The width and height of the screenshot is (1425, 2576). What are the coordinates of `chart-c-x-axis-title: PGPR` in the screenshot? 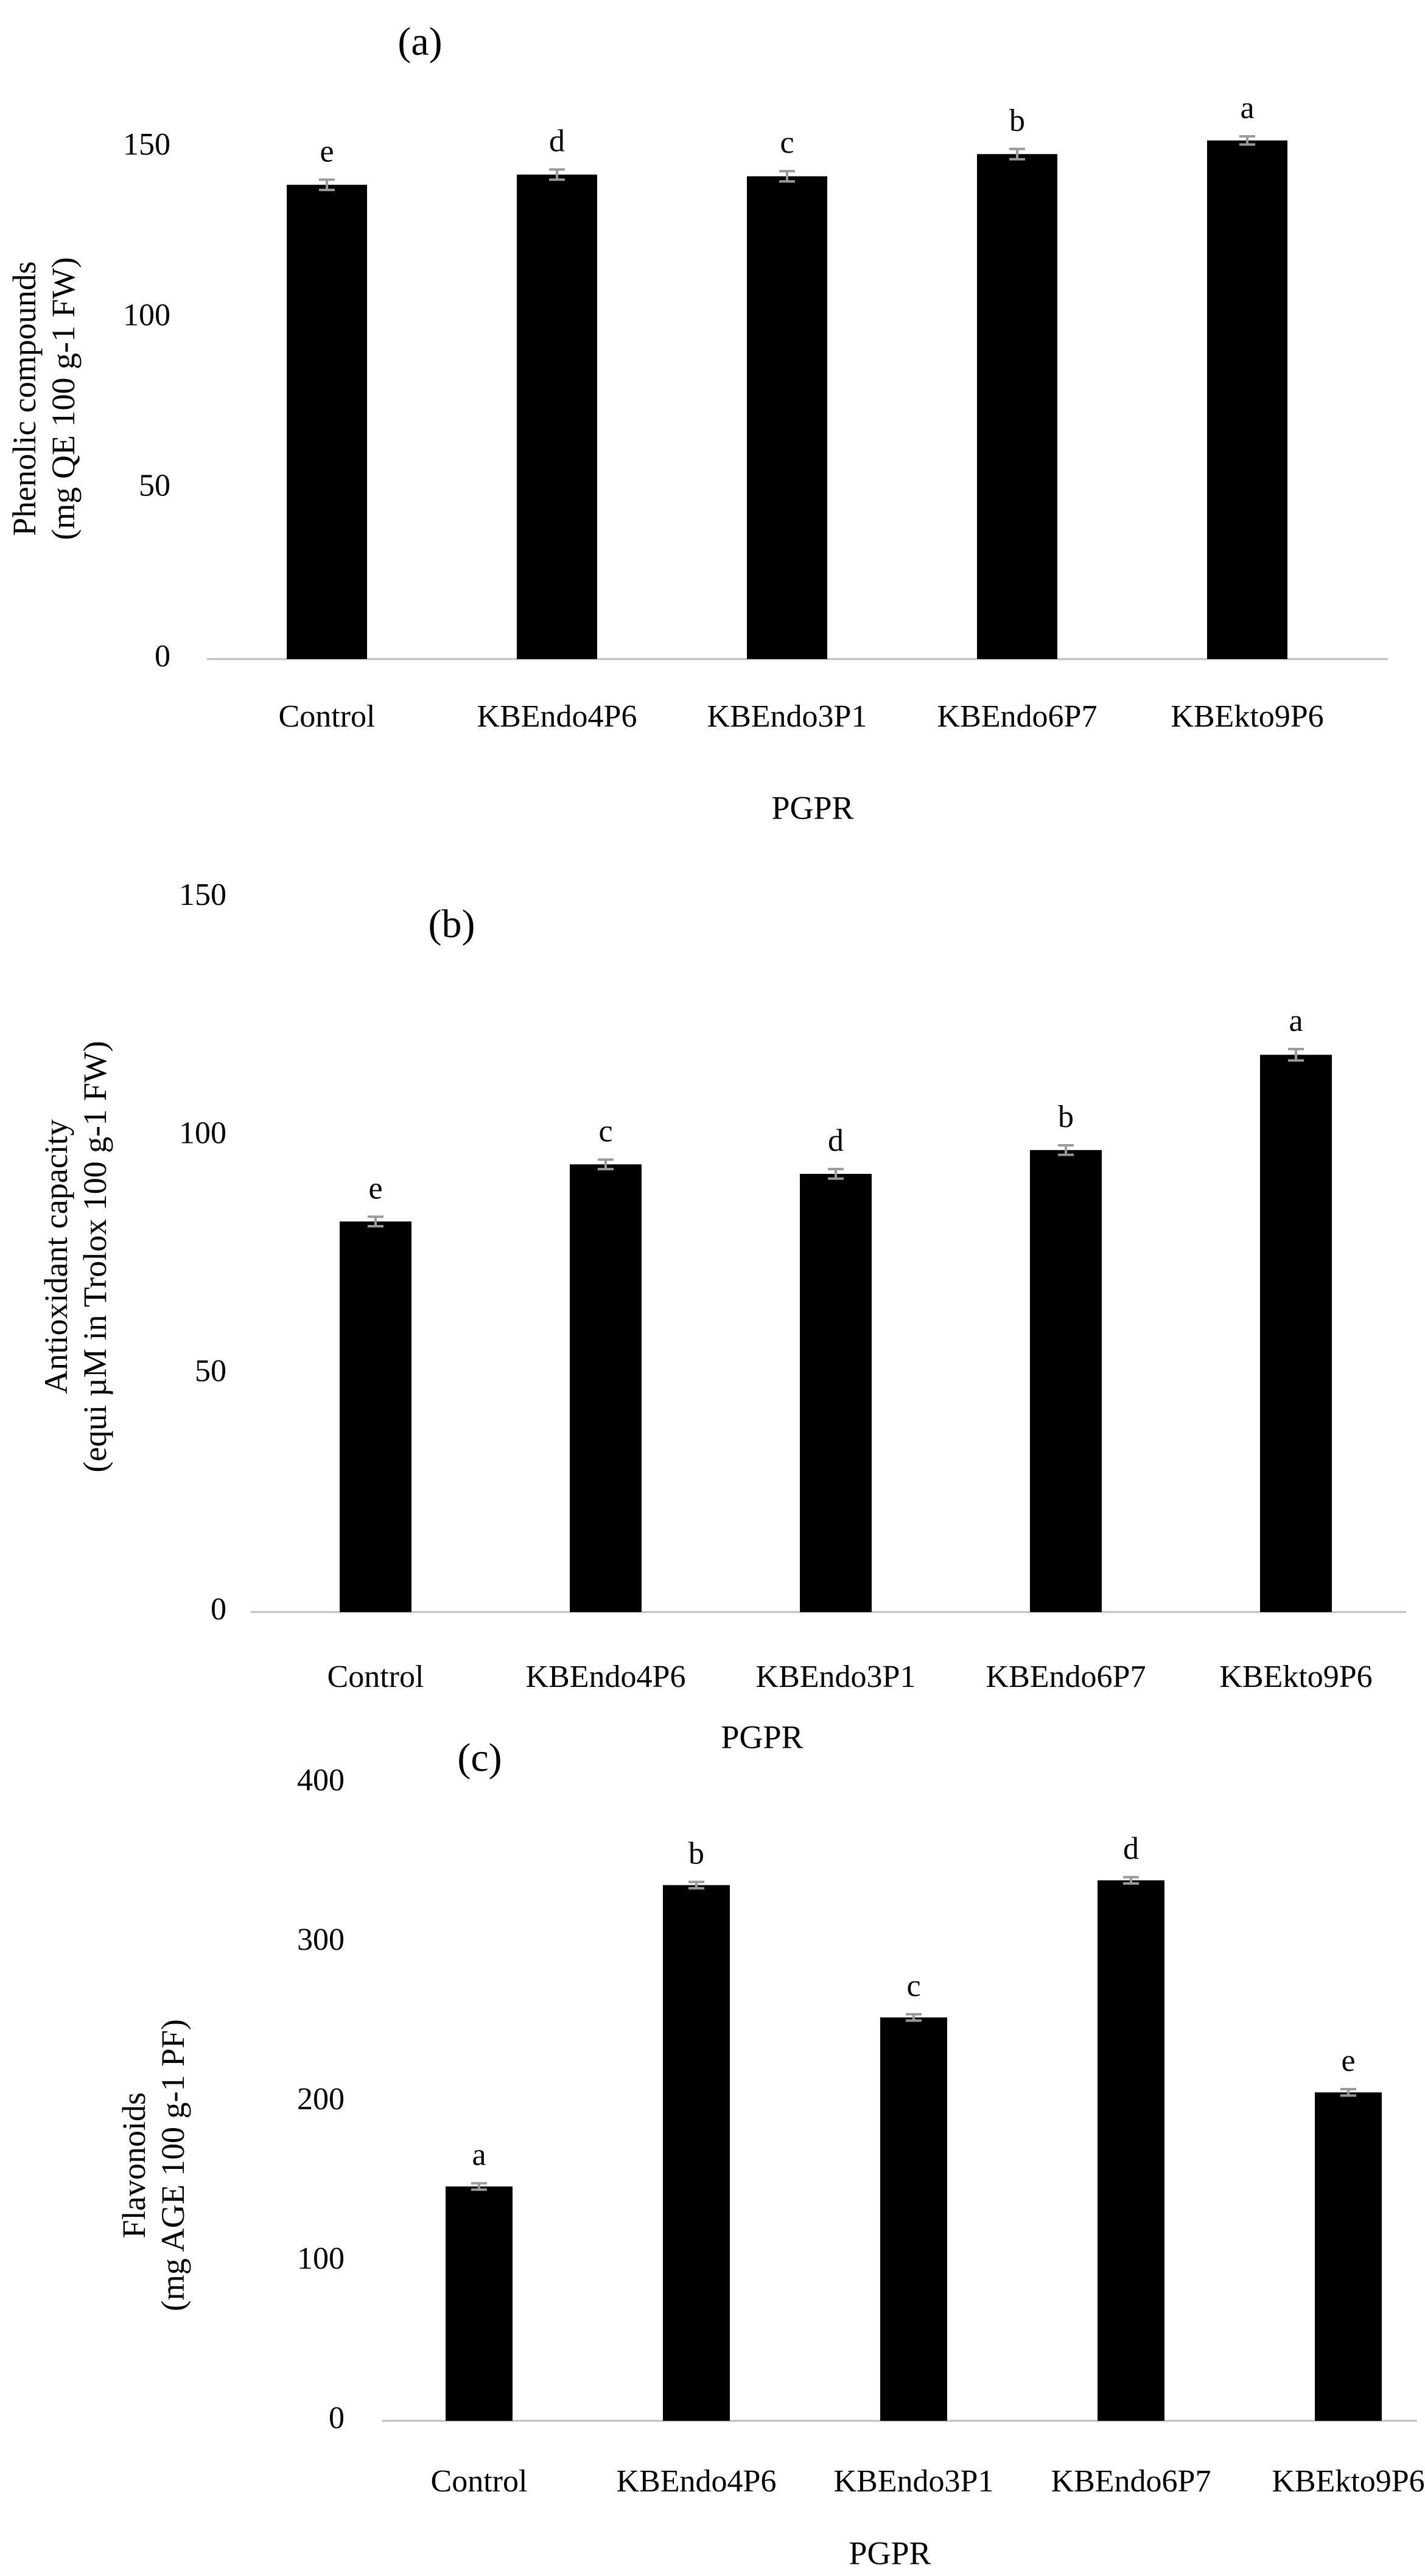 It's located at (890, 2553).